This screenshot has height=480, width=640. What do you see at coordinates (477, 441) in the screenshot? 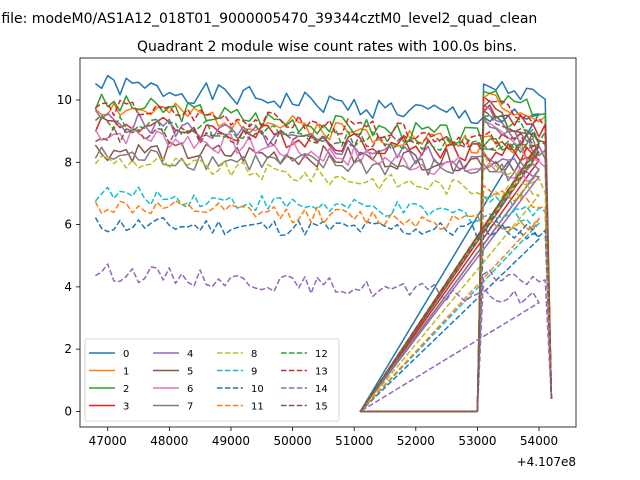
I see `x-tick-label: 53000` at bounding box center [477, 441].